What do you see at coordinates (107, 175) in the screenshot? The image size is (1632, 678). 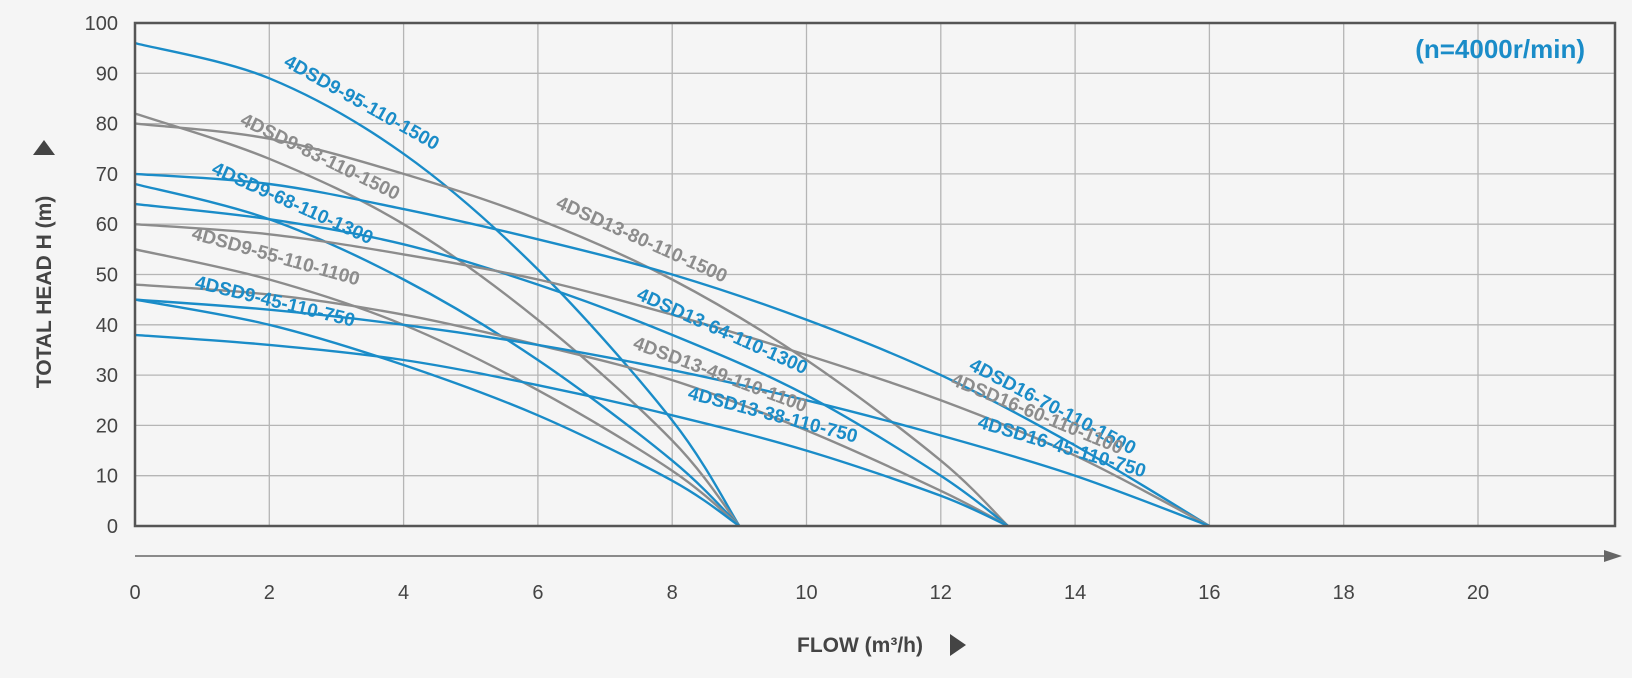 I see `y-tick-70: 70` at bounding box center [107, 175].